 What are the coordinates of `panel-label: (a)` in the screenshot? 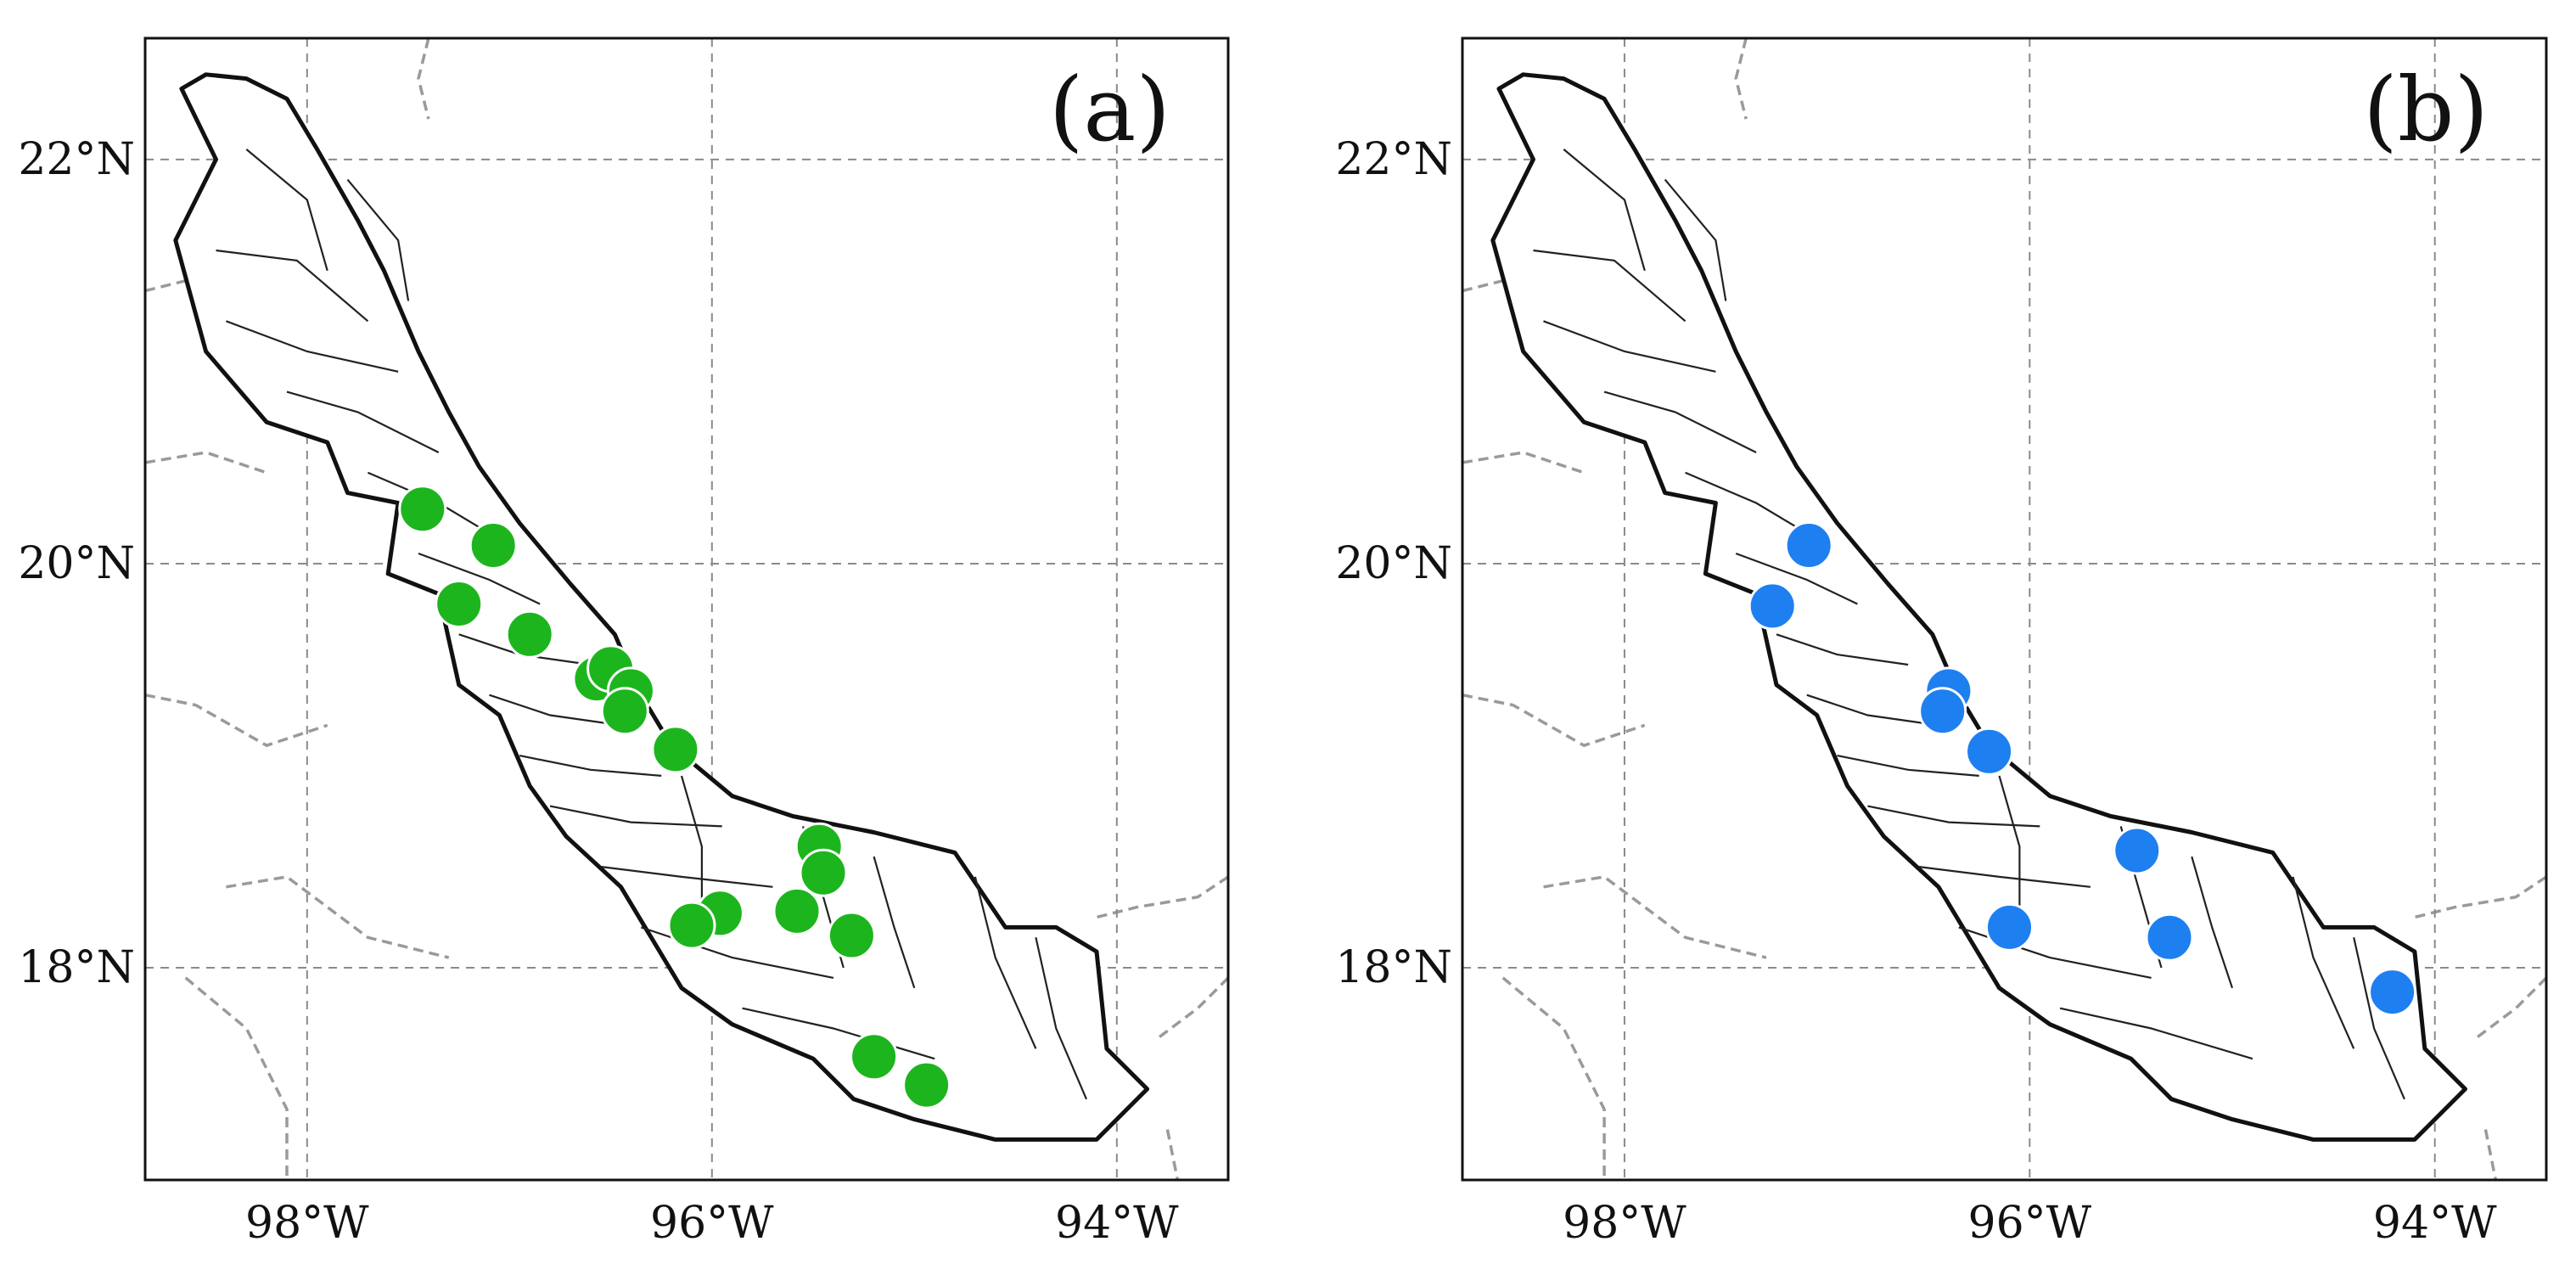 It's located at (1109, 109).